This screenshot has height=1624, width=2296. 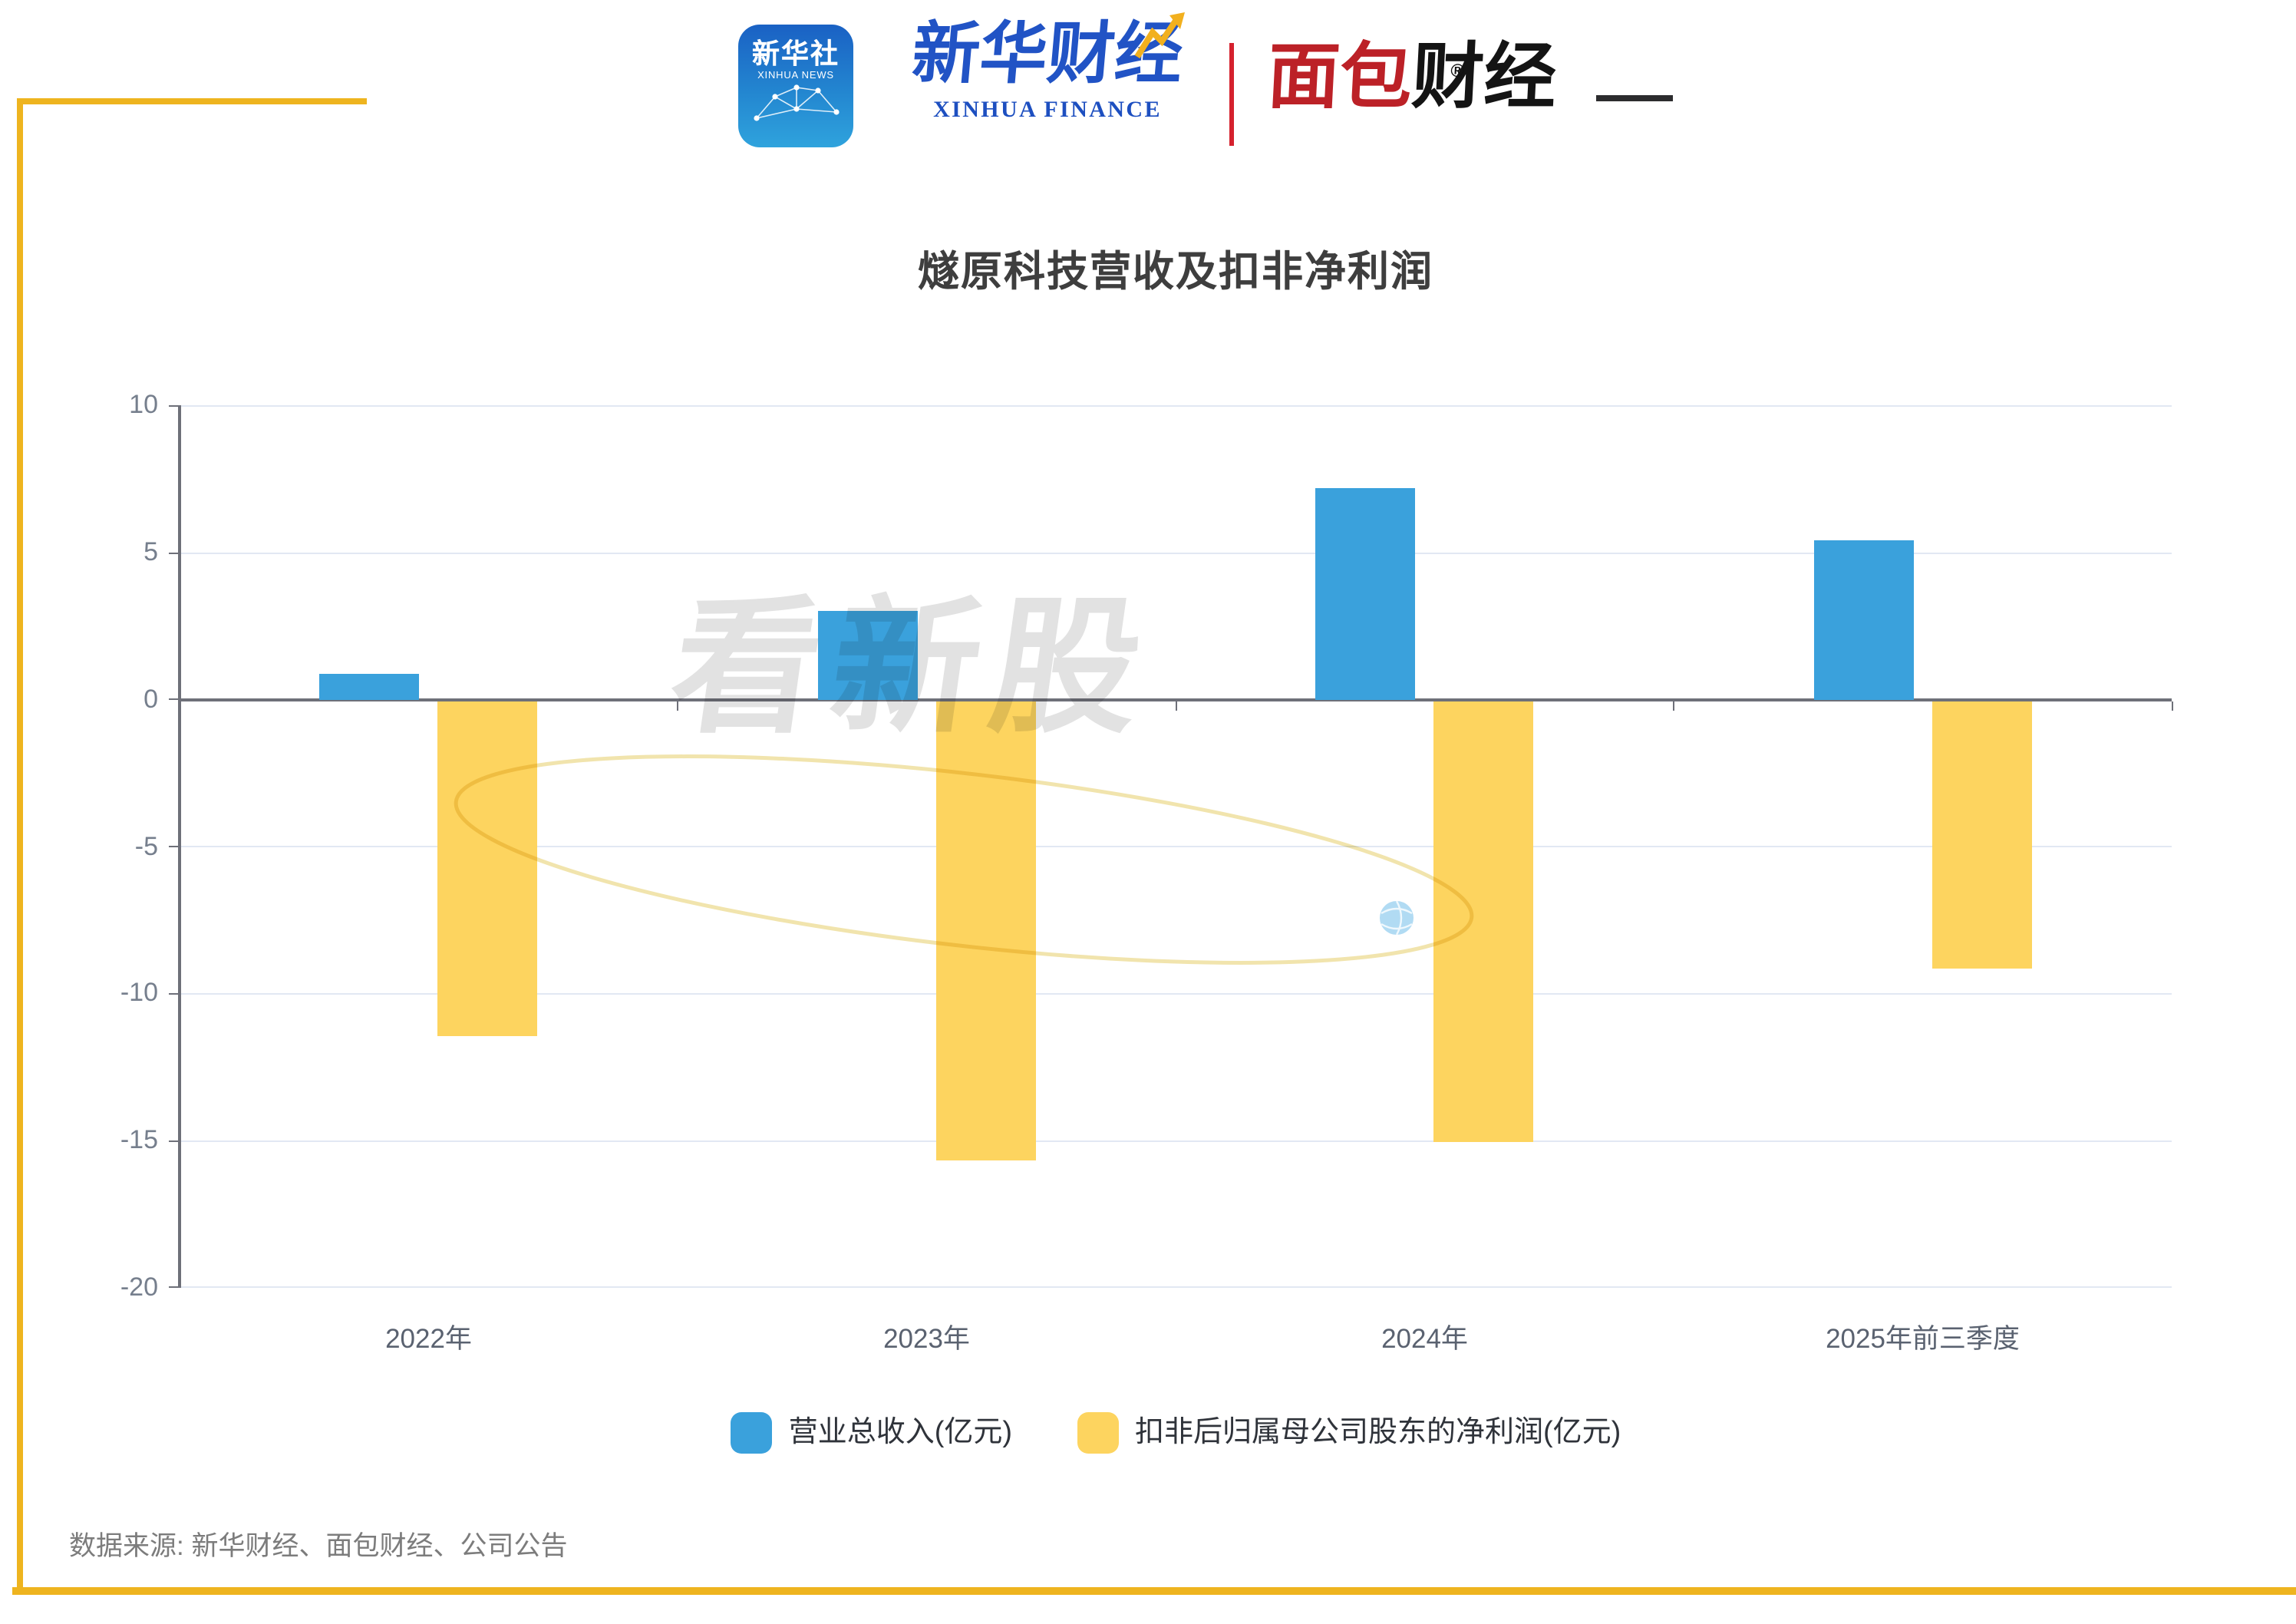 I want to click on xinhua-news-logo-icon: 新华社 XINHUA NEWS, so click(x=795, y=86).